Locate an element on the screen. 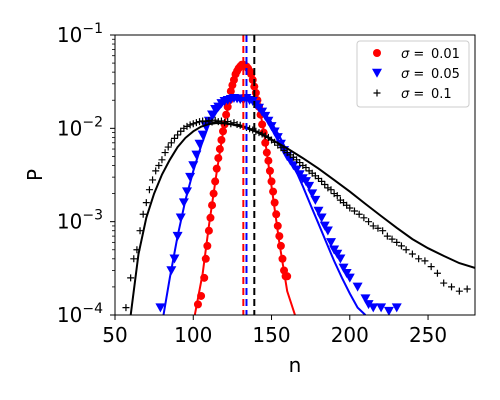 The image size is (500, 400). legend-box is located at coordinates (413, 74).